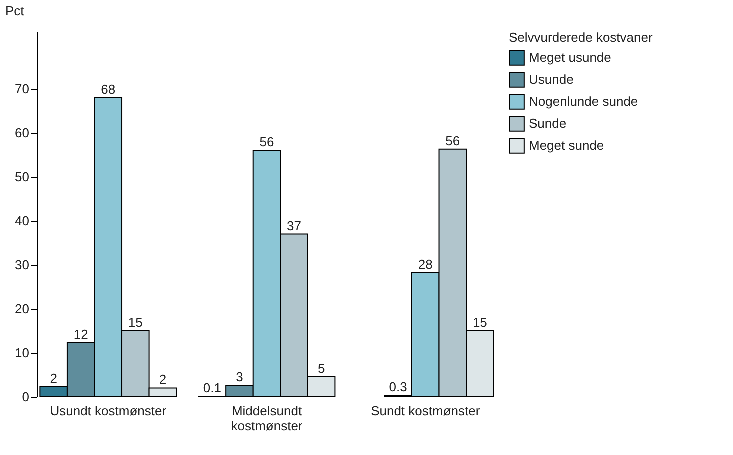 Image resolution: width=733 pixels, height=455 pixels. I want to click on data-label: 5, so click(322, 368).